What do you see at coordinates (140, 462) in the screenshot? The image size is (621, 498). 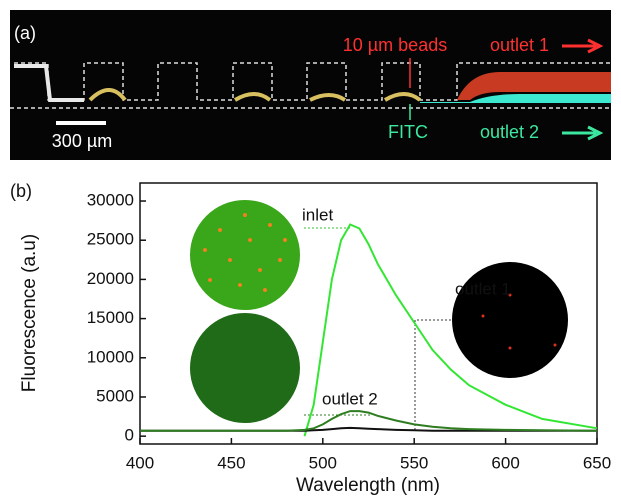 I see `x-tick-label: 400` at bounding box center [140, 462].